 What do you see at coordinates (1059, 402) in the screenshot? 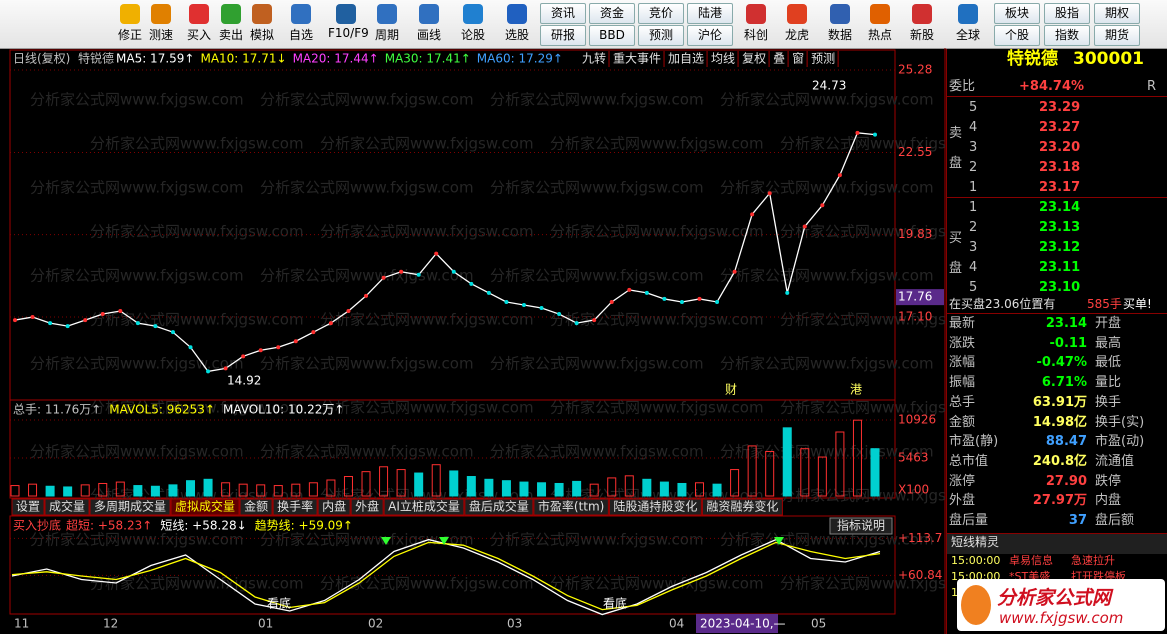
I see `quote-value: 63.91万` at bounding box center [1059, 402].